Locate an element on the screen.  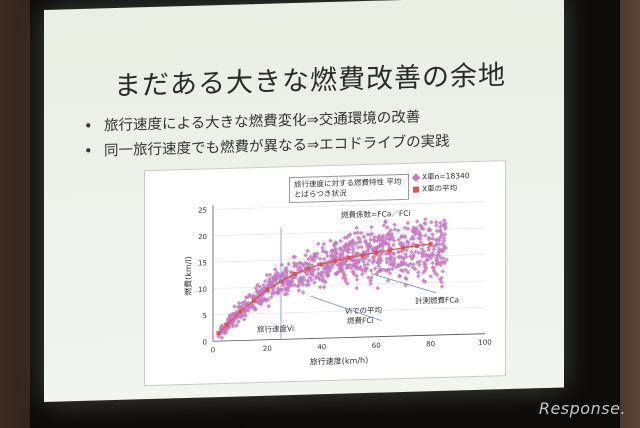
x-tick-label: 20 is located at coordinates (267, 349).